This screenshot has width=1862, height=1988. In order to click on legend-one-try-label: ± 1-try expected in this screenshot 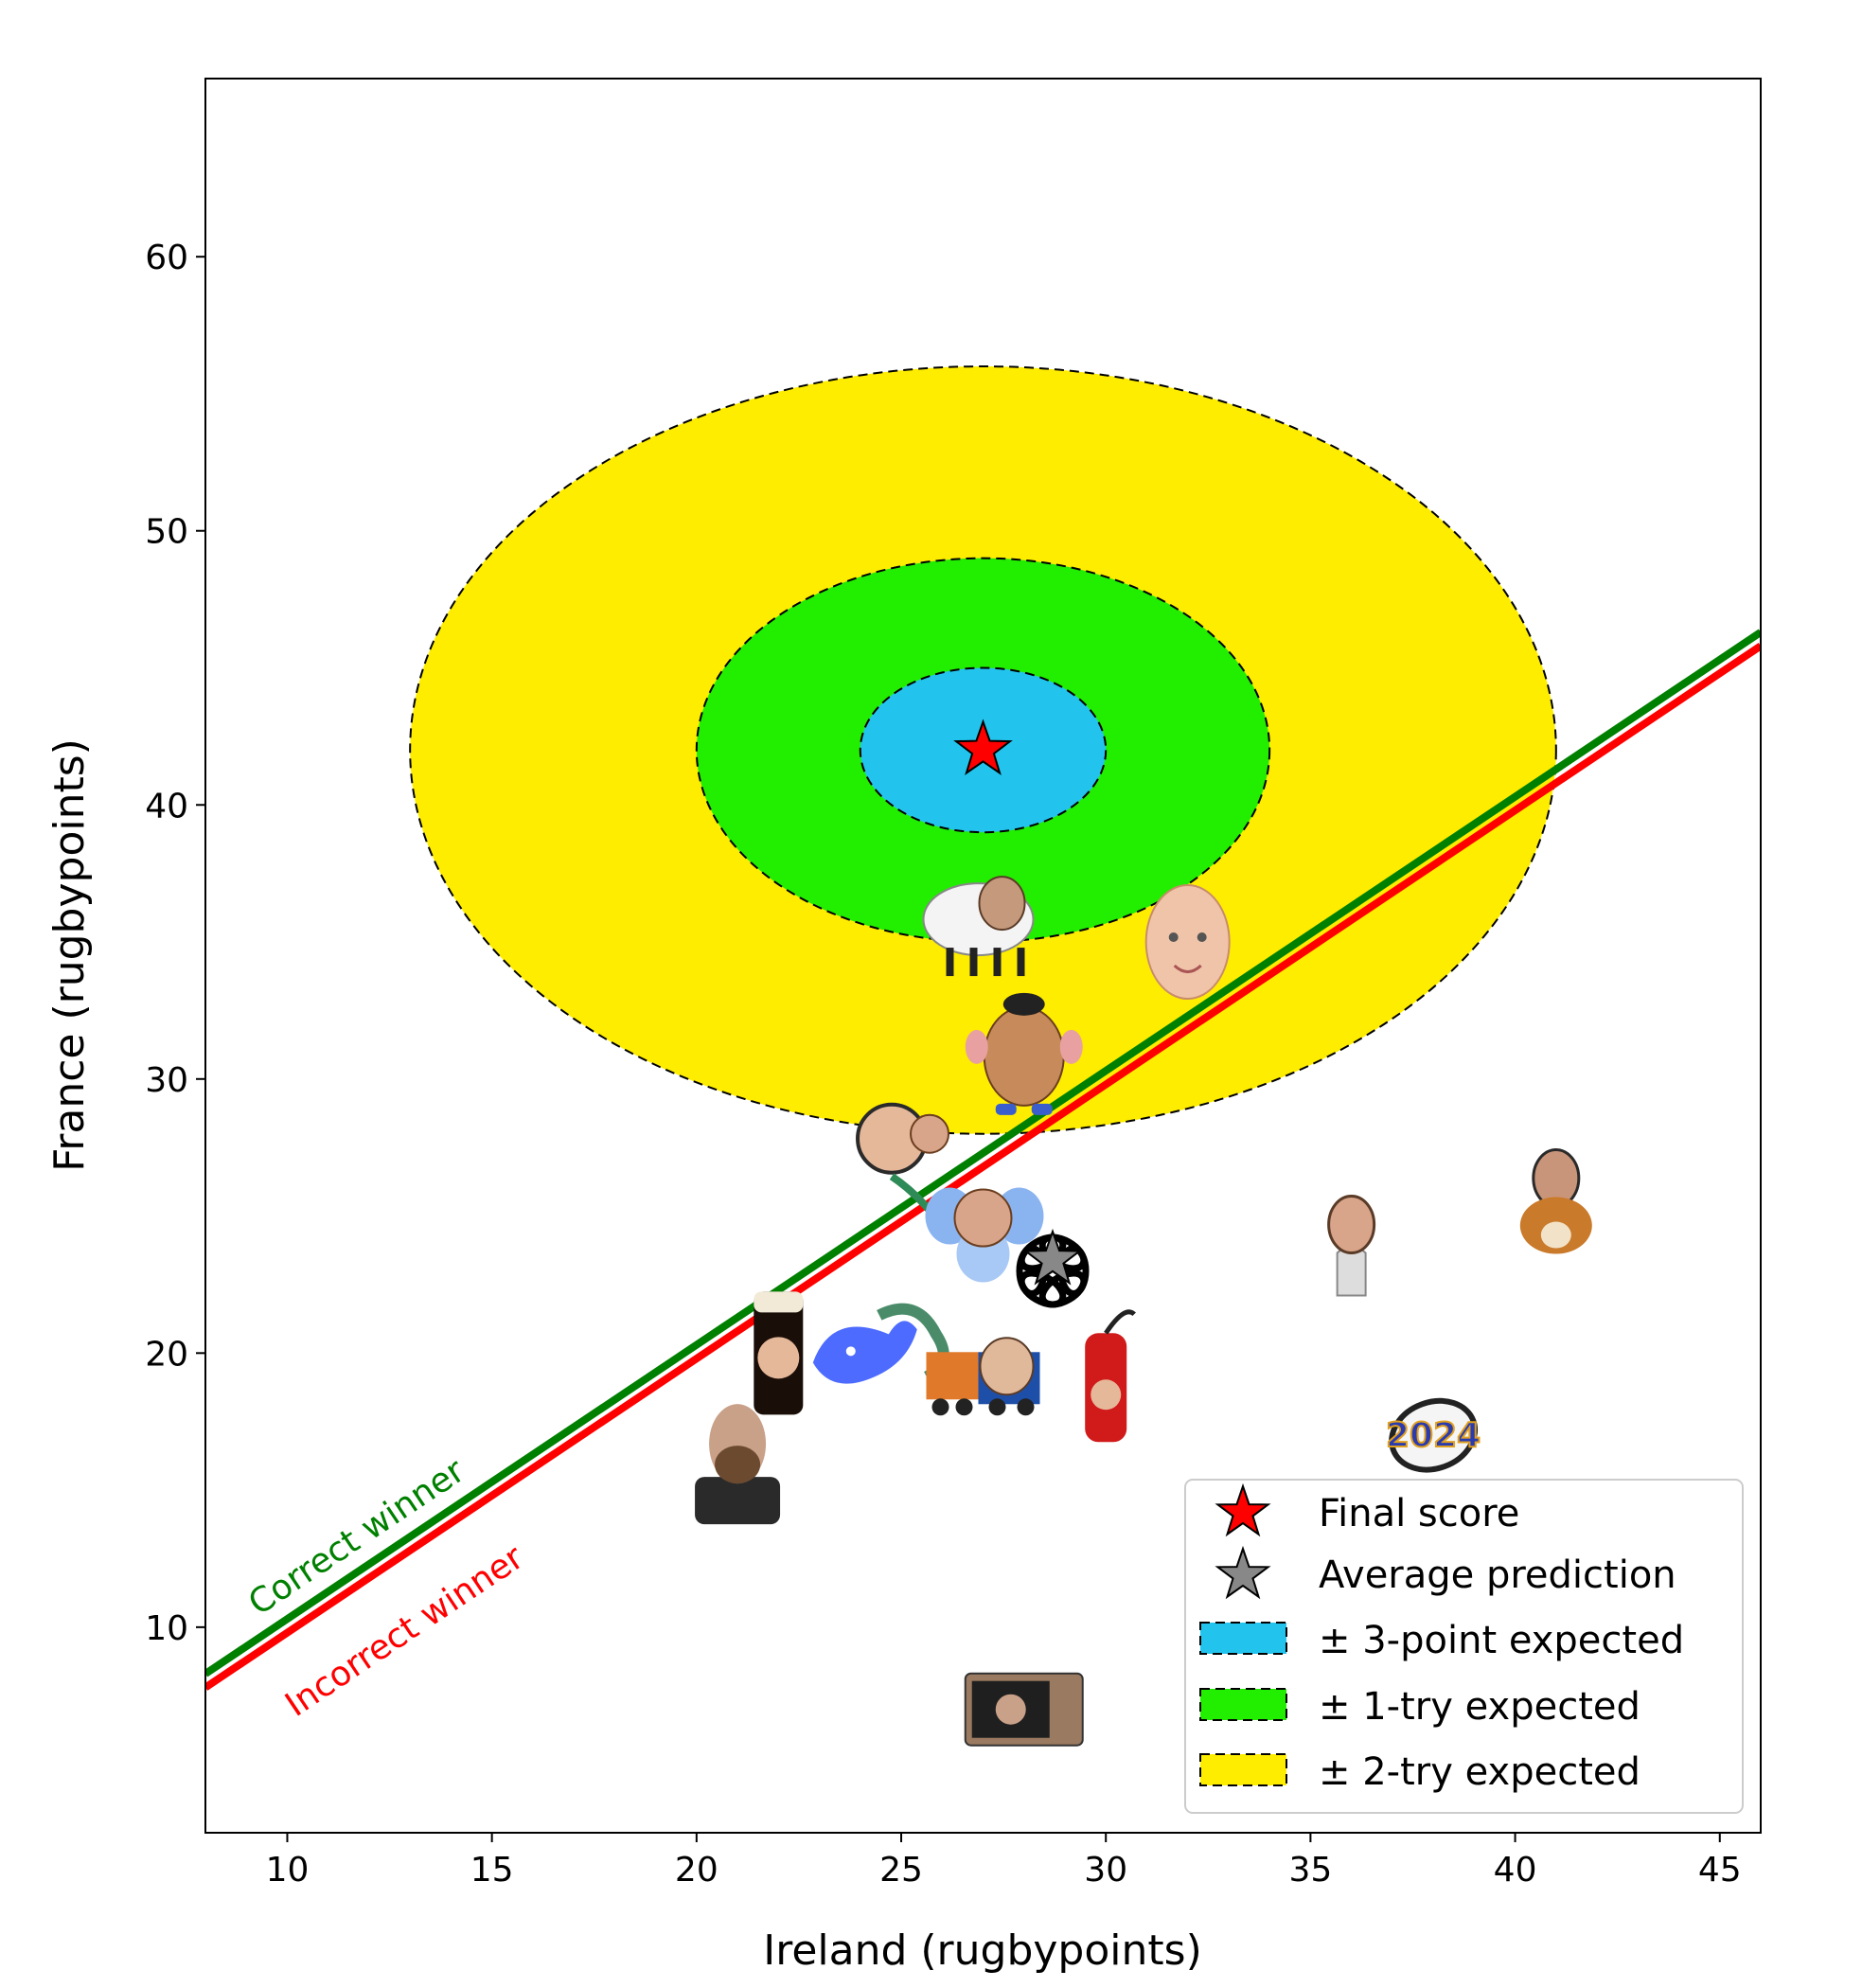, I will do `click(1479, 1707)`.